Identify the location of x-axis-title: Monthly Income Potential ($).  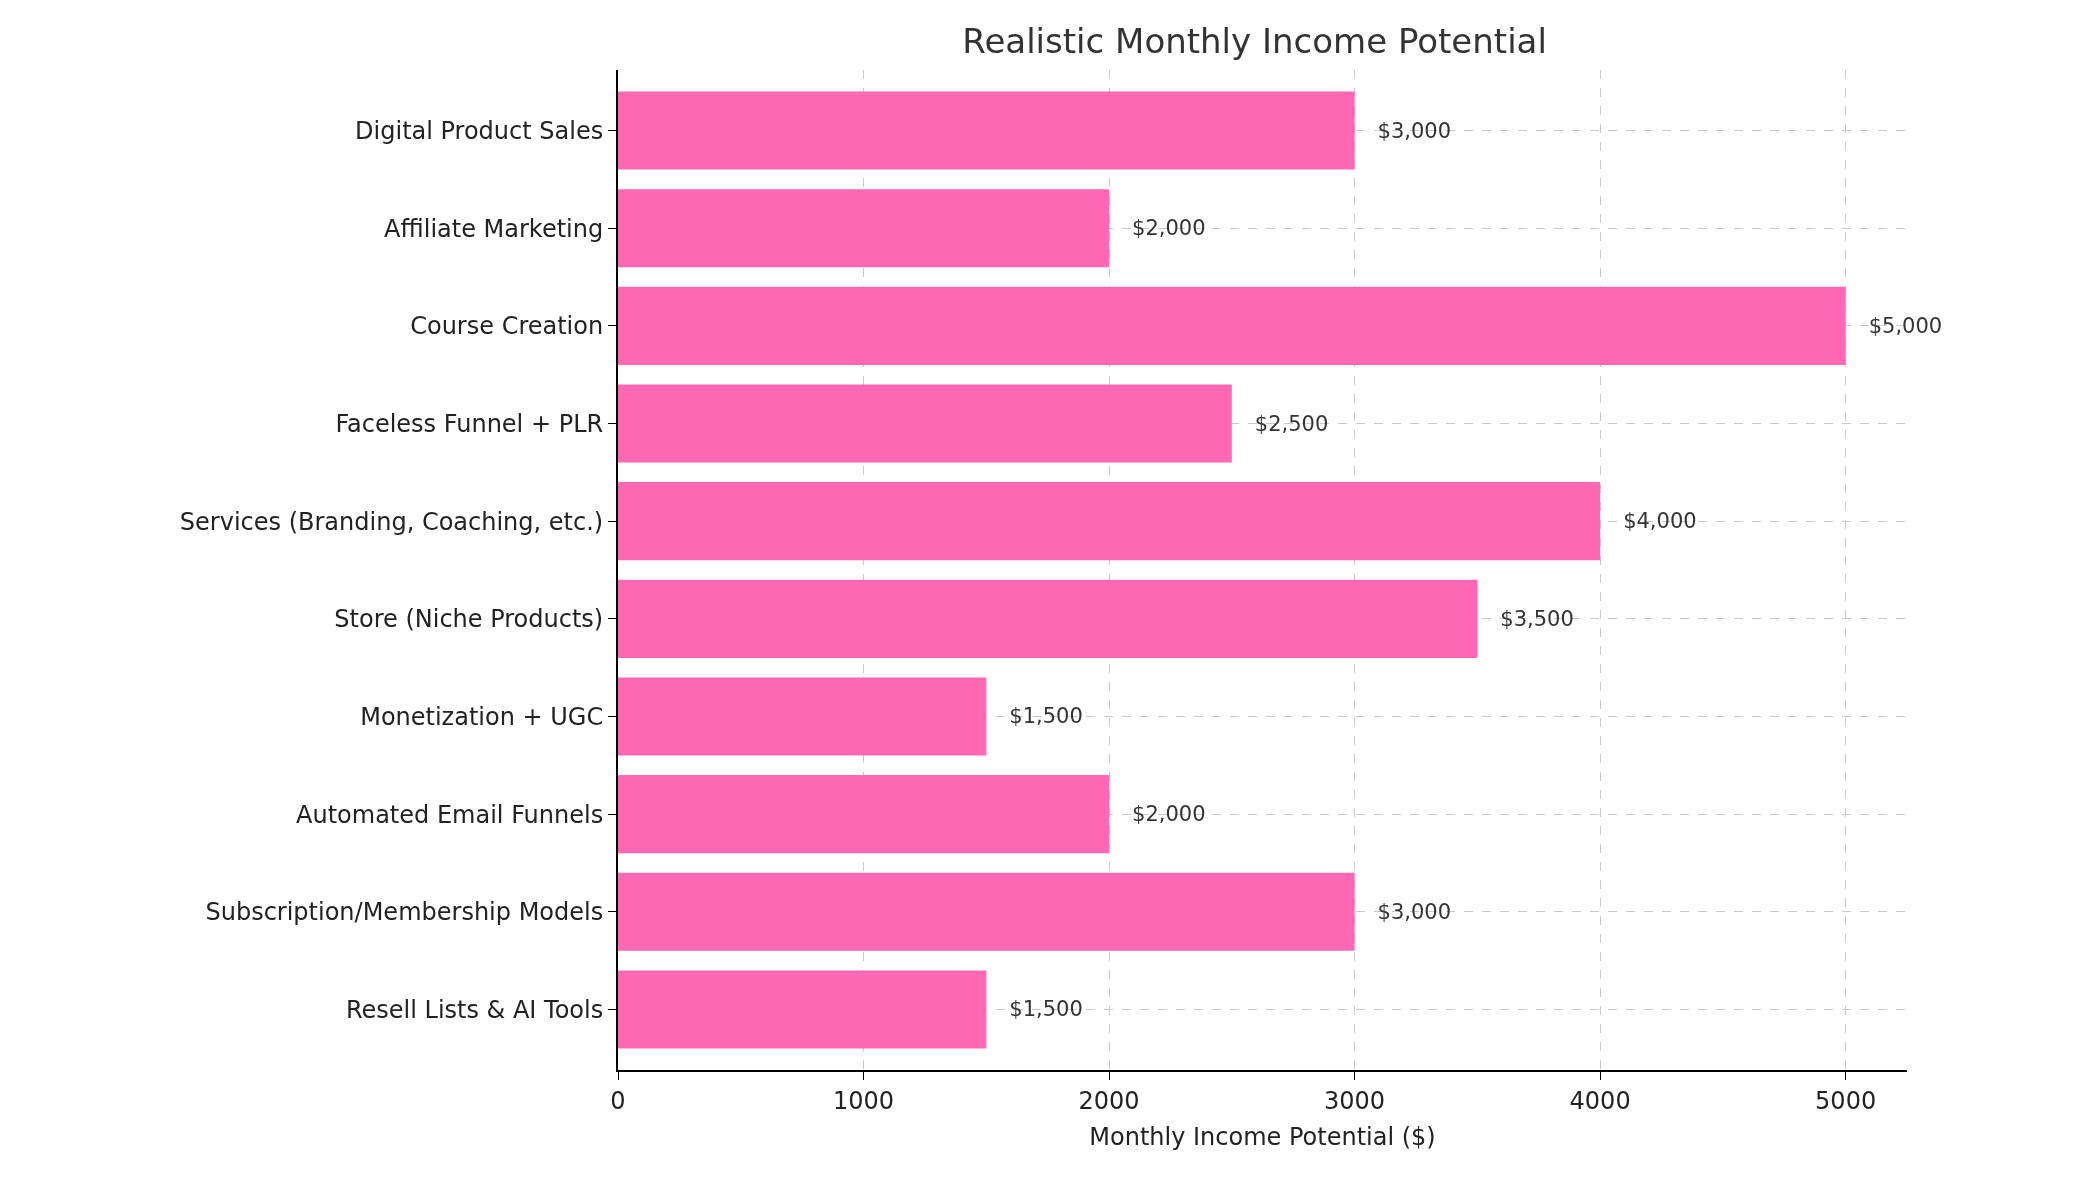
(1262, 1136).